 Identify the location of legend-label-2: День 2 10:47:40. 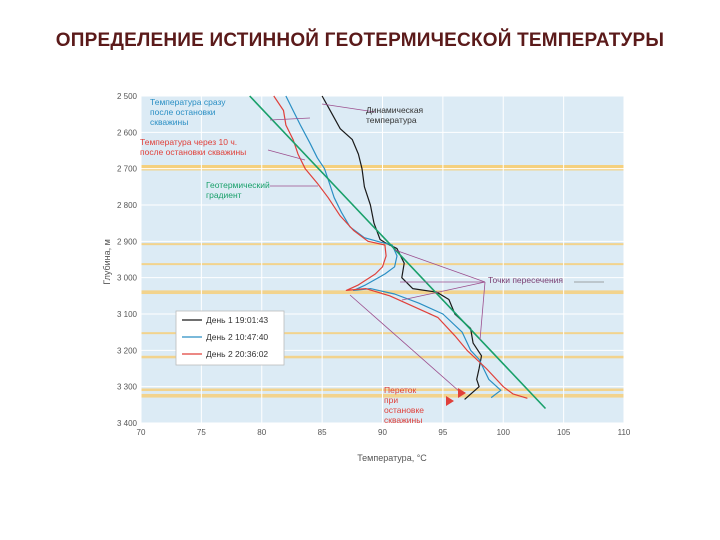
(237, 337).